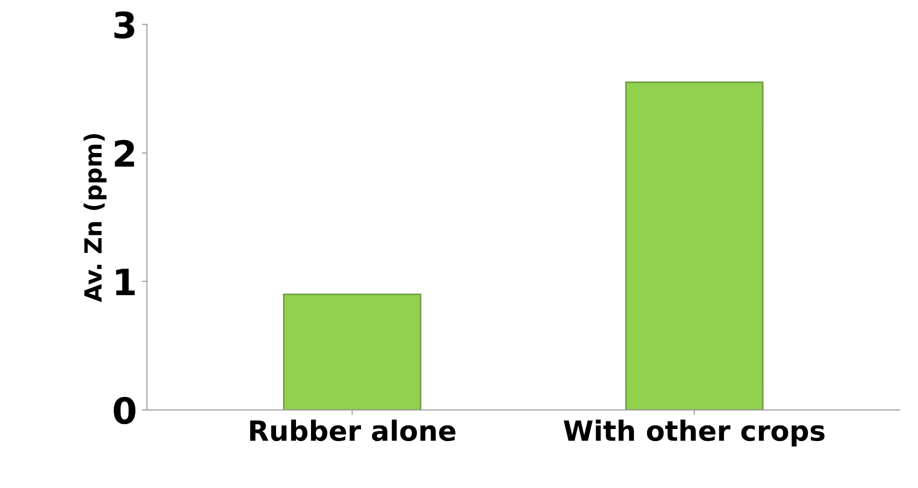 The width and height of the screenshot is (918, 488). I want to click on x-tick-label: Rubber alone, so click(353, 431).